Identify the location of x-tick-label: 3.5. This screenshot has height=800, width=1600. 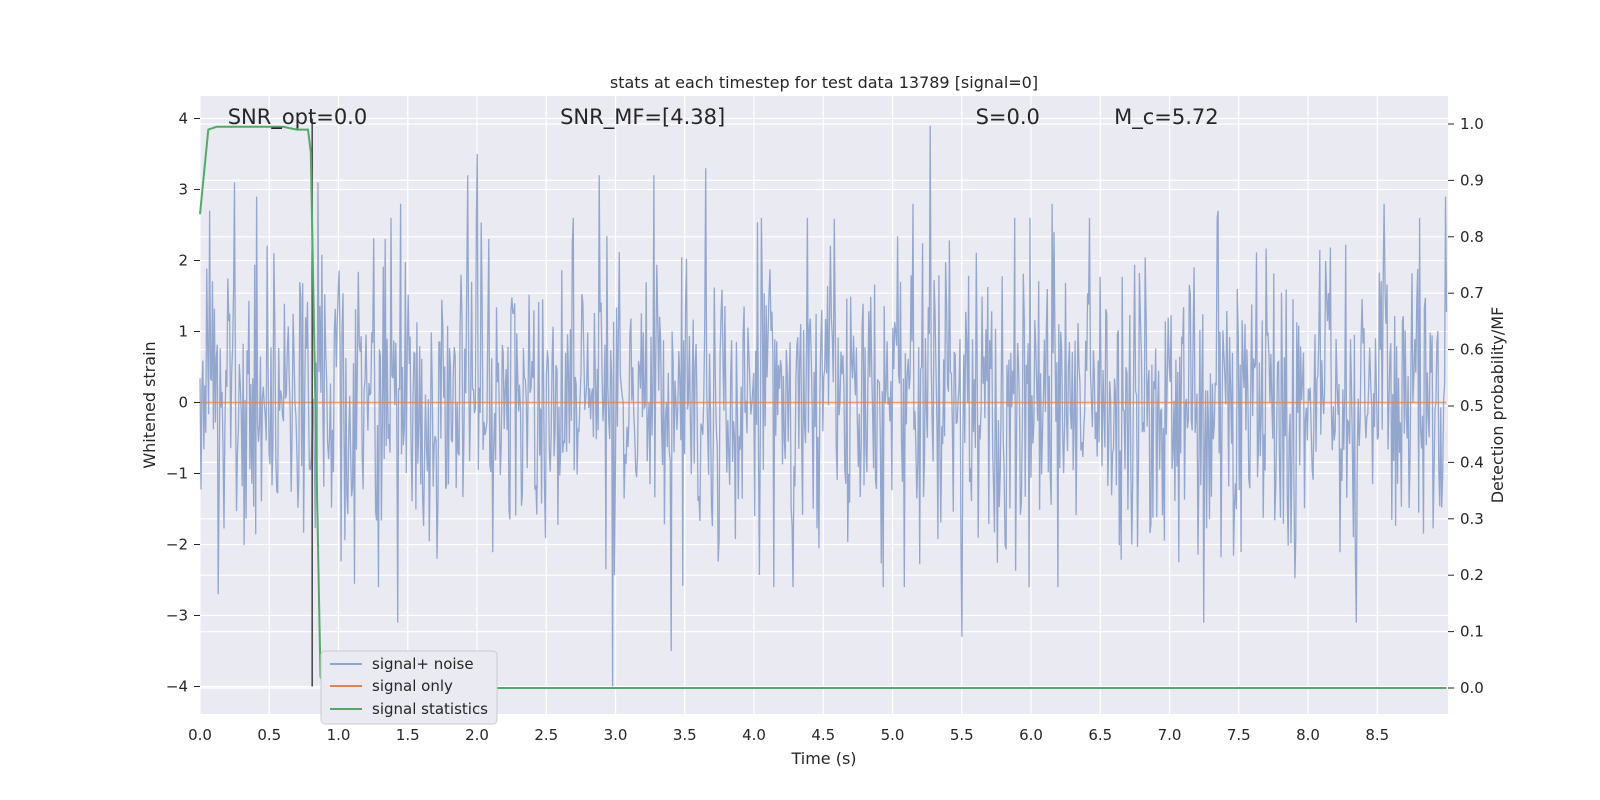
(685, 735).